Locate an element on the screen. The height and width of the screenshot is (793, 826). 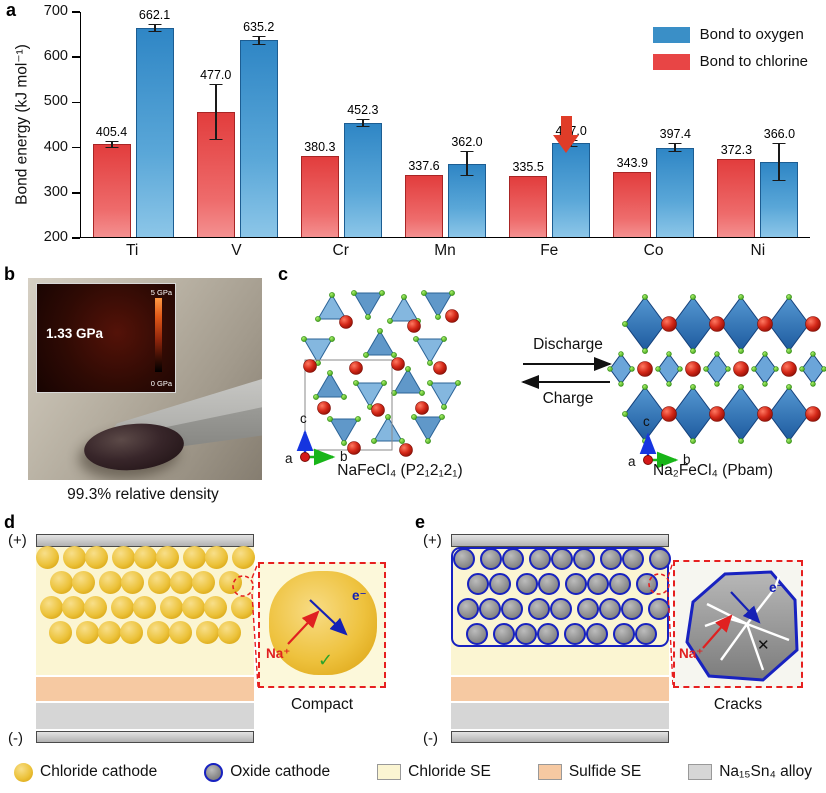
bar-wrap: 405.4 is located at coordinates (111, 124).